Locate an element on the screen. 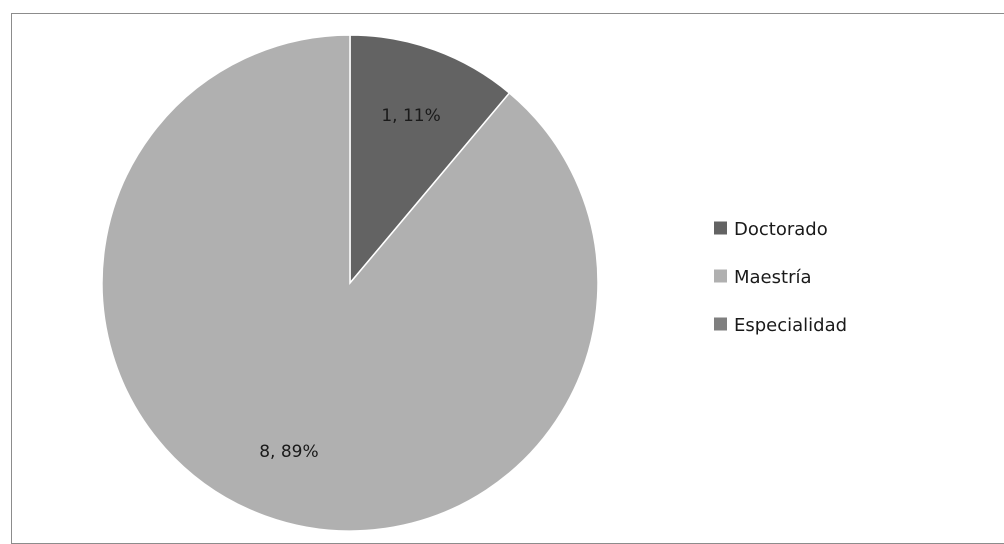 This screenshot has width=1004, height=544. legend: Doctorado Maestría Especialidad is located at coordinates (780, 277).